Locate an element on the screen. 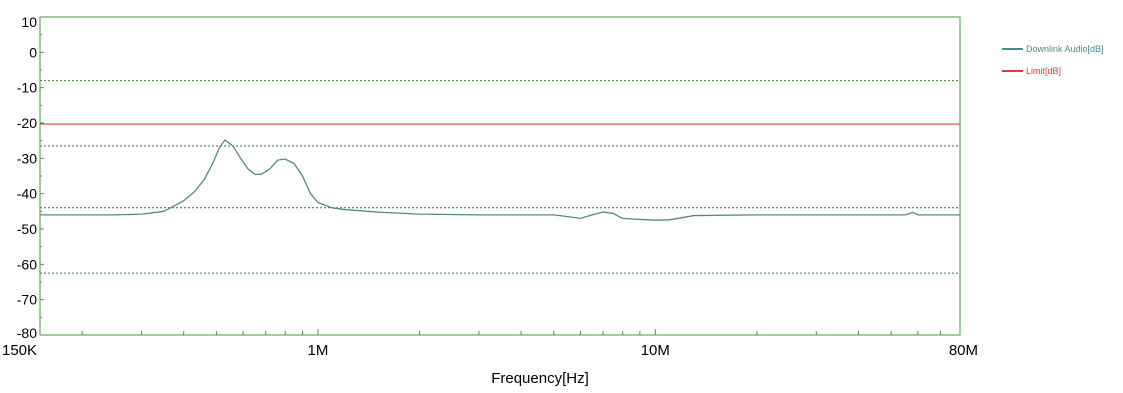  x-tick-label: 1M is located at coordinates (318, 350).